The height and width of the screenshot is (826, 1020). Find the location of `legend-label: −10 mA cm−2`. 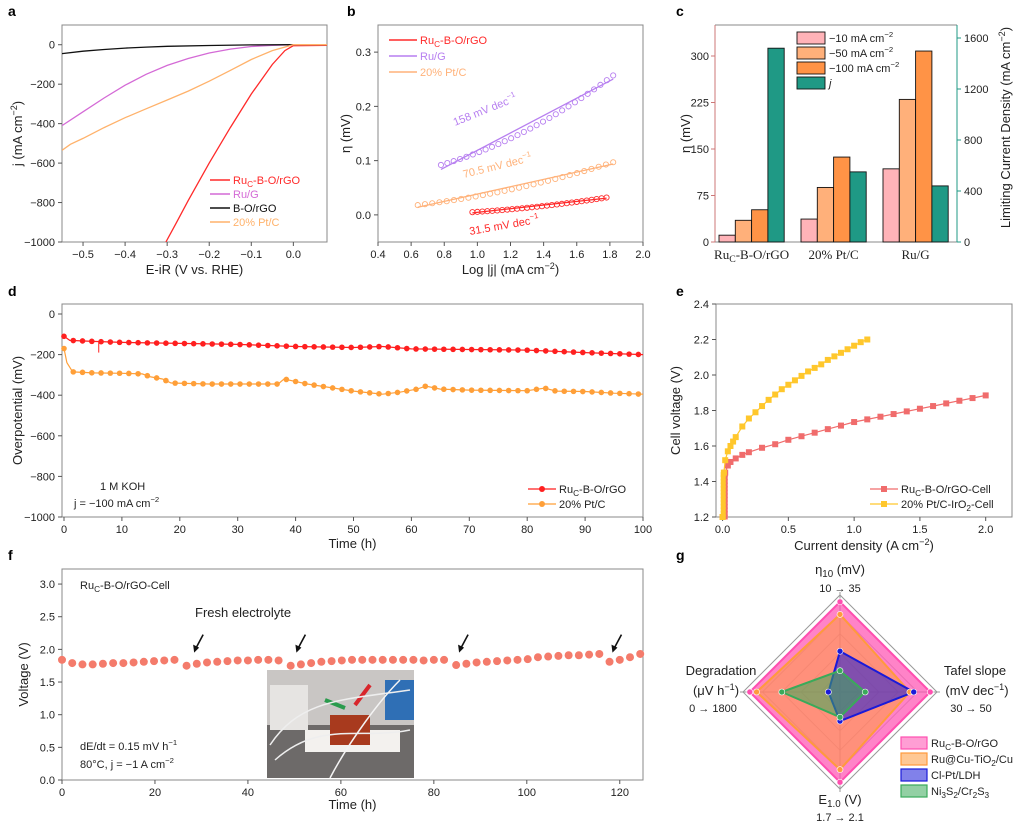

legend-label: −10 mA cm−2 is located at coordinates (861, 37).